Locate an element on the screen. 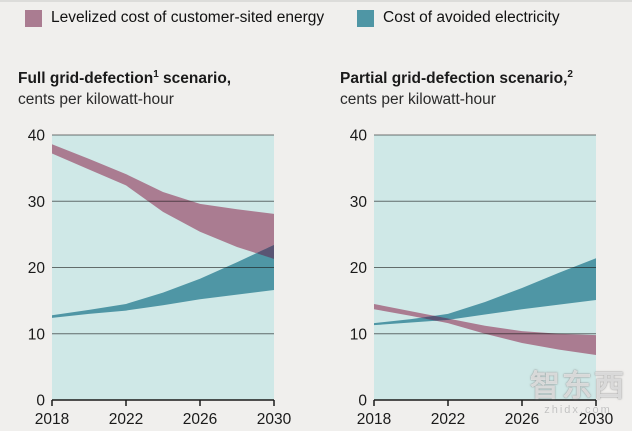 This screenshot has height=431, width=632. legend-label-avoided: Cost of avoided electricity is located at coordinates (471, 17).